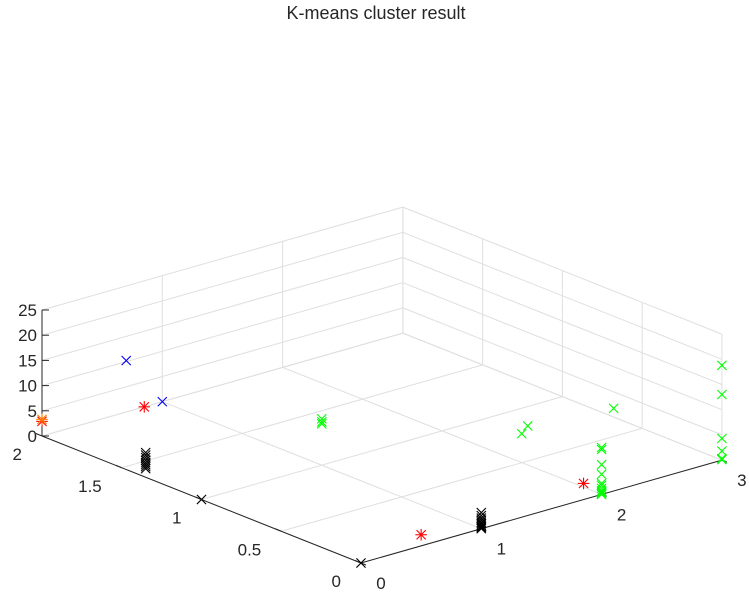  Describe the element at coordinates (336, 581) in the screenshot. I see `y-tick-label: 0` at that location.